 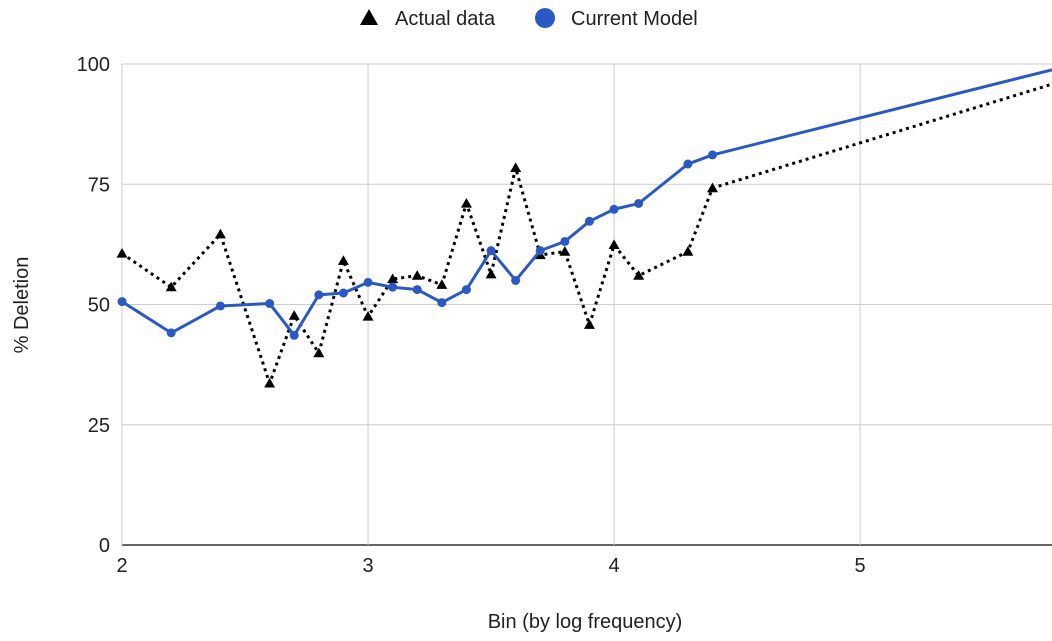 I want to click on x-tick-label: 5, so click(x=860, y=566).